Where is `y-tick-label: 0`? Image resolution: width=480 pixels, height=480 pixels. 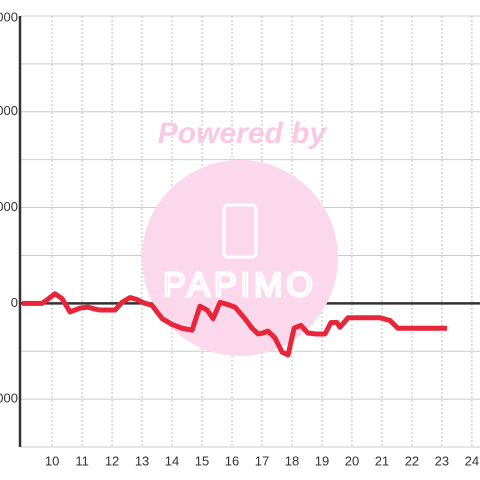
y-tick-label: 0 is located at coordinates (14, 302).